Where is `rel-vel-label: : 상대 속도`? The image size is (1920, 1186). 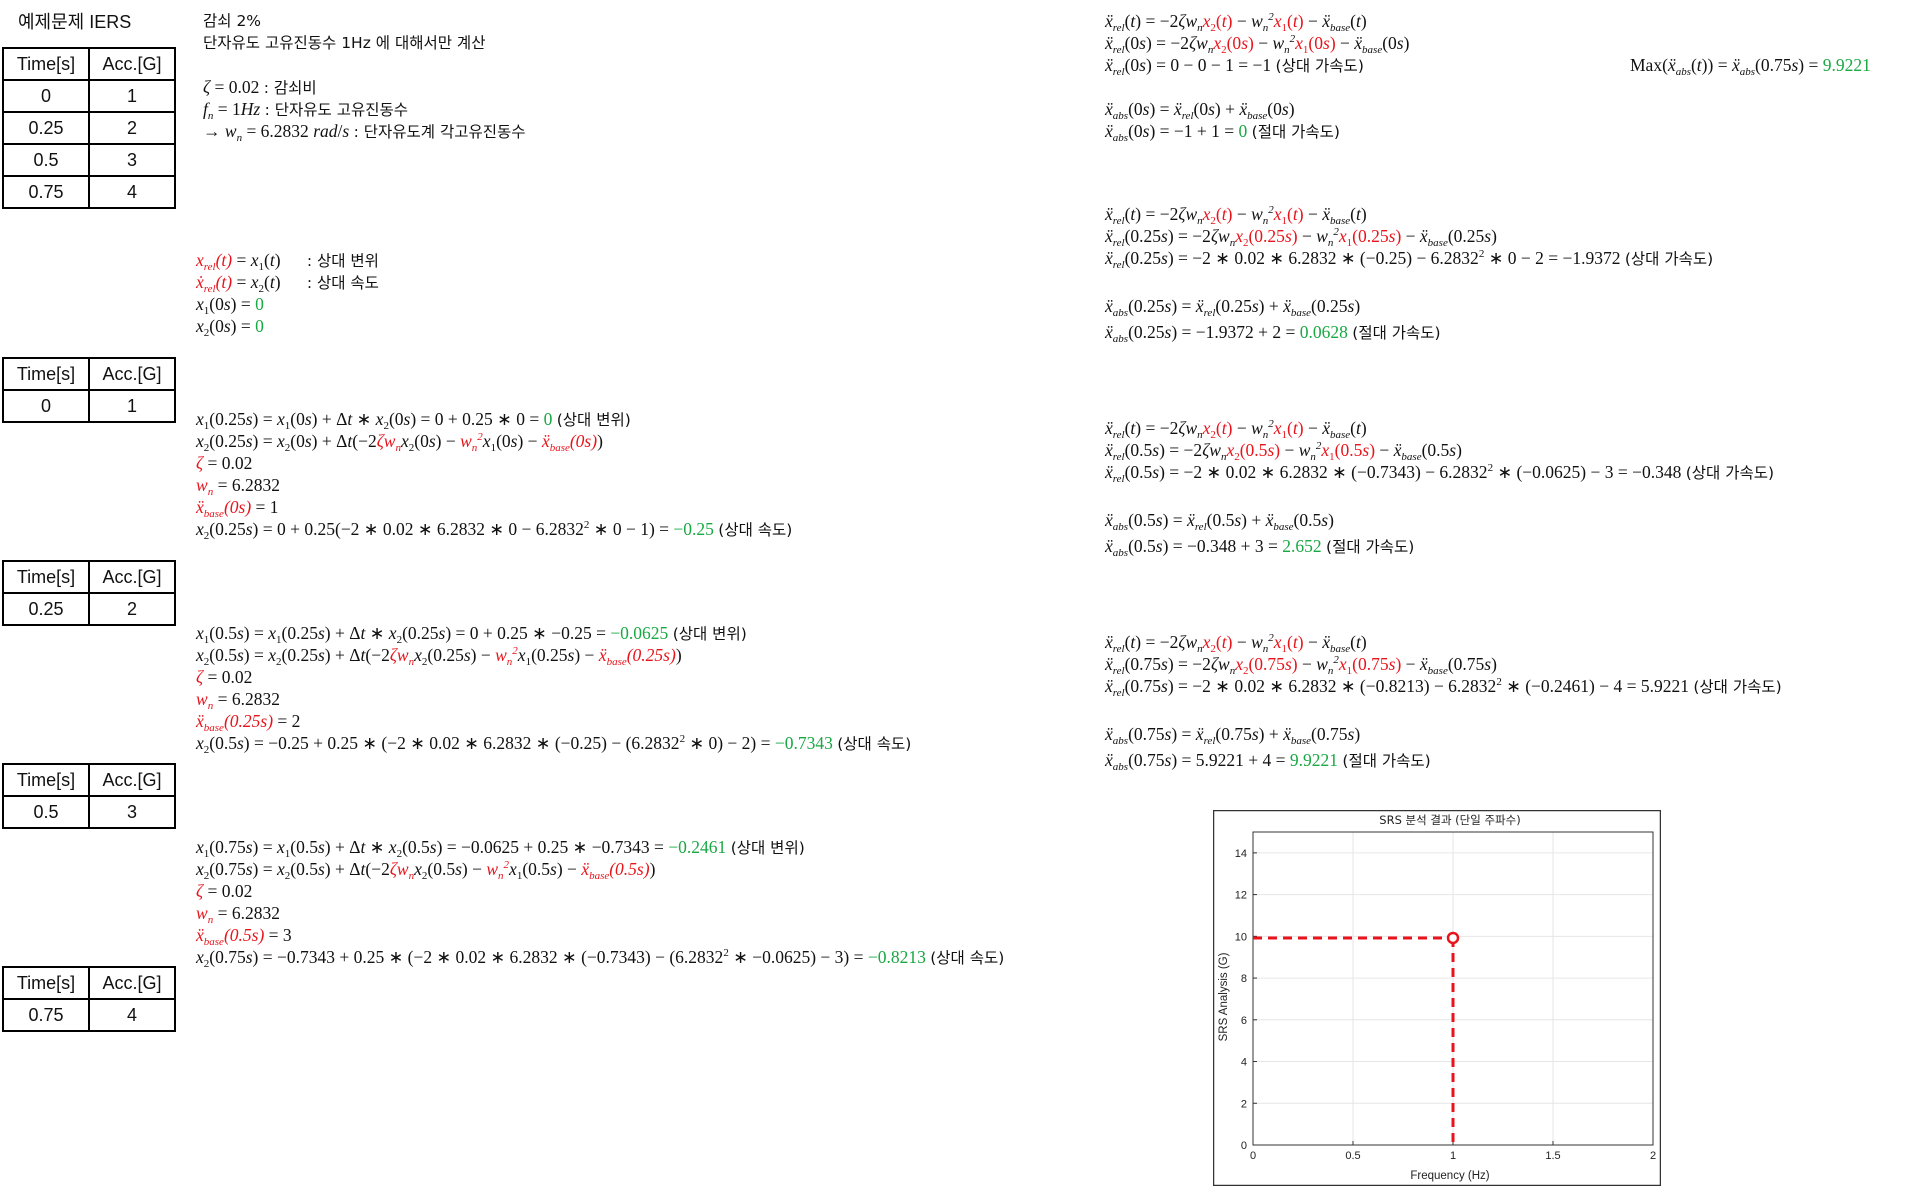 rel-vel-label: : 상대 속도 is located at coordinates (342, 283).